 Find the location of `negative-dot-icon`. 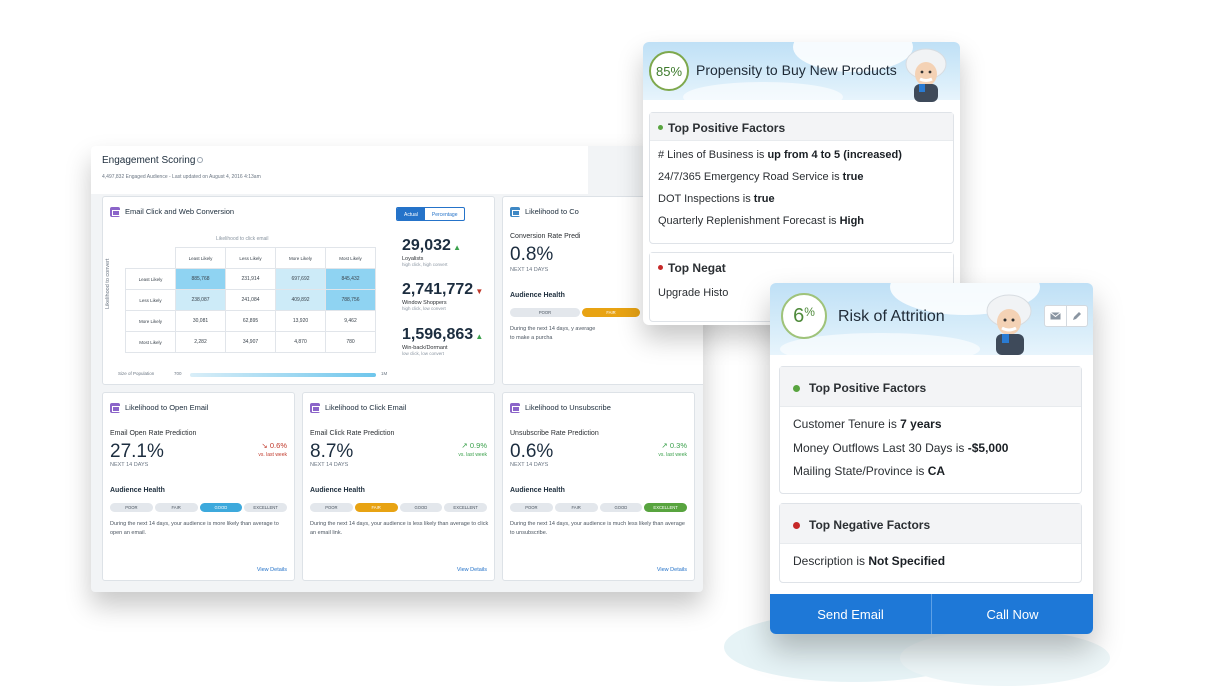

negative-dot-icon is located at coordinates (660, 267).